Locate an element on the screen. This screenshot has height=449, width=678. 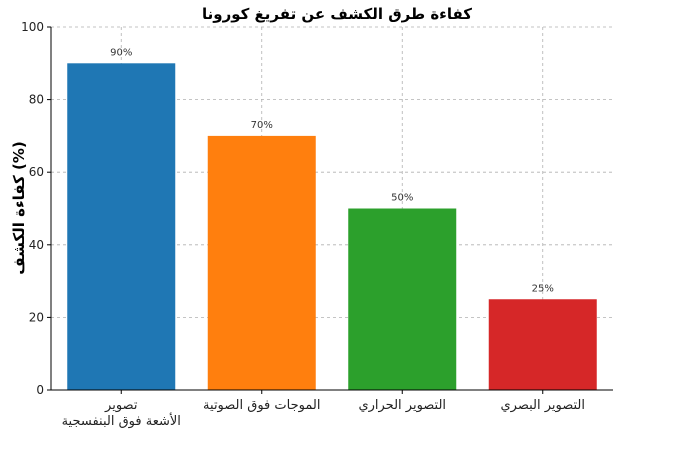
y-tick-label: 80 is located at coordinates (36, 100).